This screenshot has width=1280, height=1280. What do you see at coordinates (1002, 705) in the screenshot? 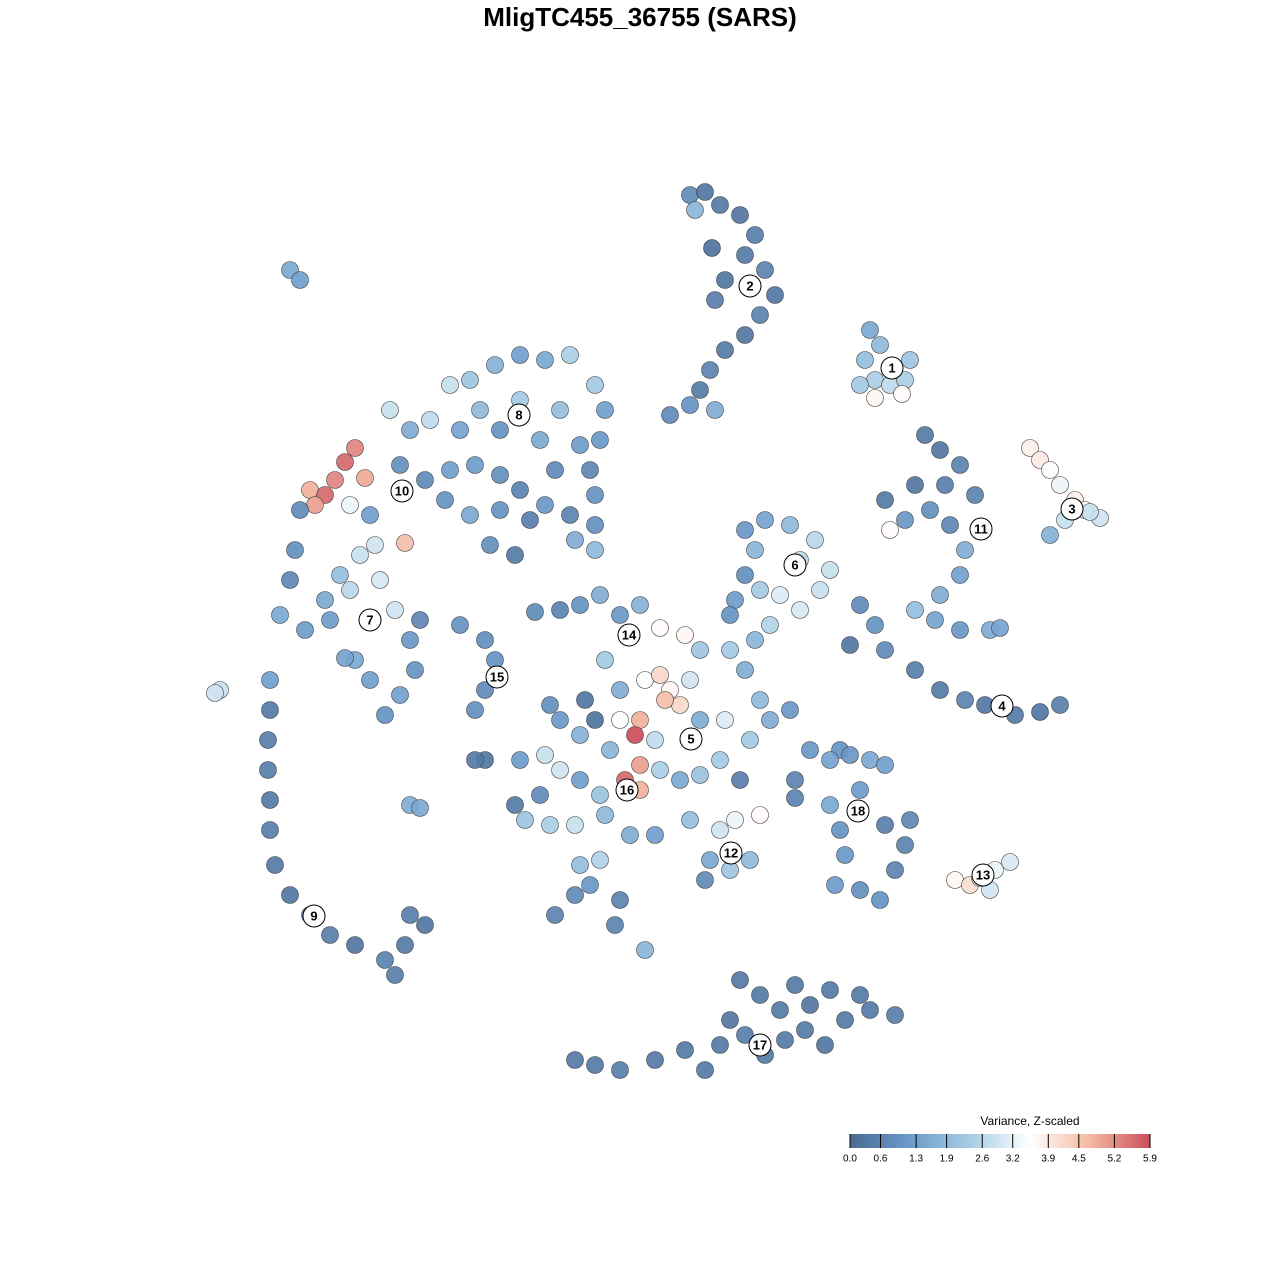
I see `cluster-label: 4` at bounding box center [1002, 705].